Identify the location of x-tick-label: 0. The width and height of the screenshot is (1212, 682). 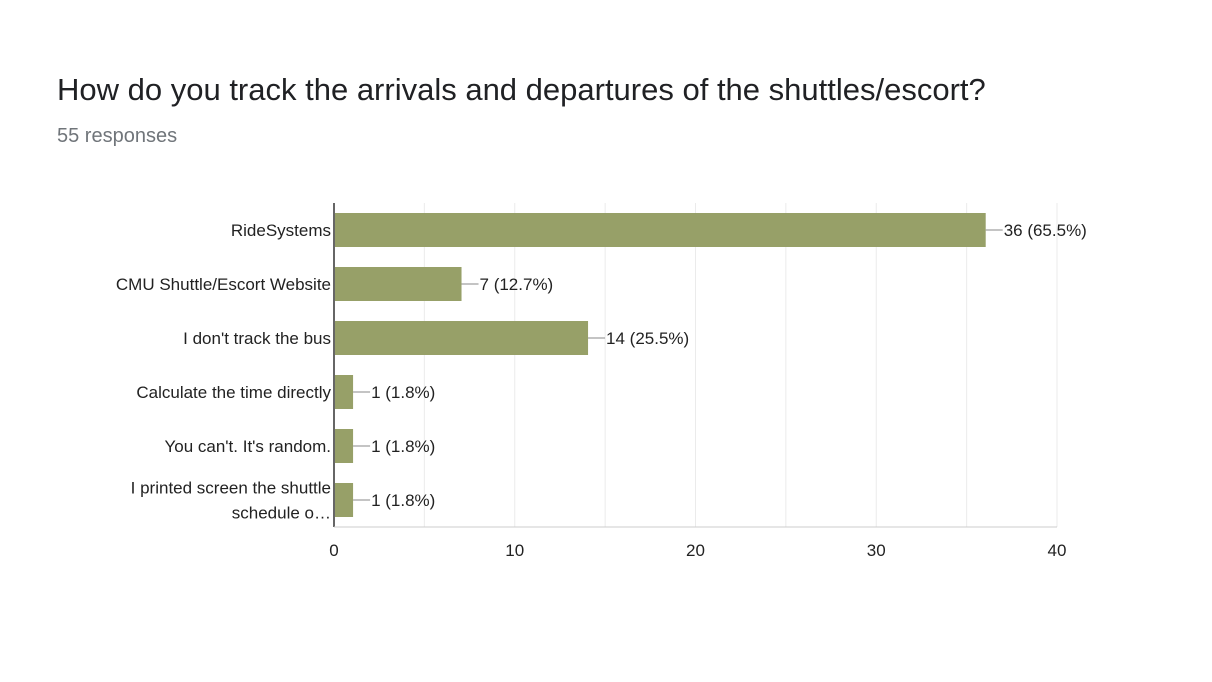
(333, 550).